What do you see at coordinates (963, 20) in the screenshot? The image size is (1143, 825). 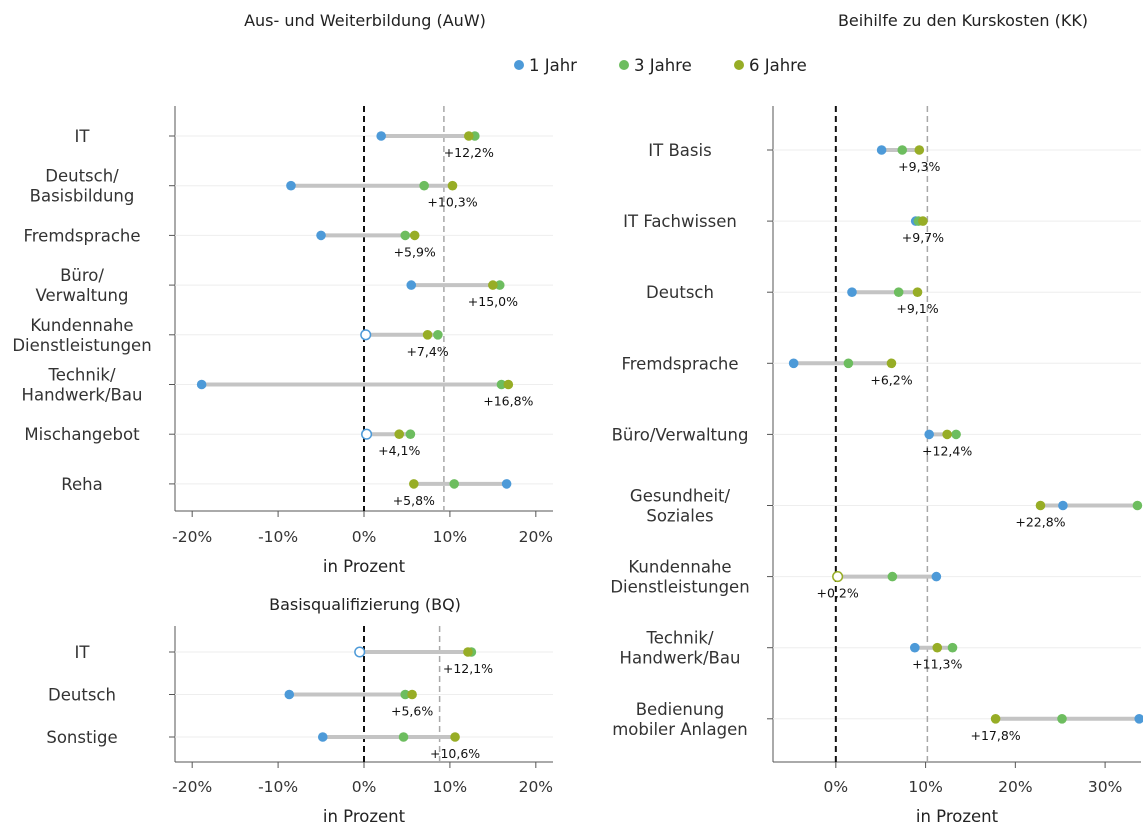 I see `chart-title: Beihilfe zu den Kurskosten (KK)` at bounding box center [963, 20].